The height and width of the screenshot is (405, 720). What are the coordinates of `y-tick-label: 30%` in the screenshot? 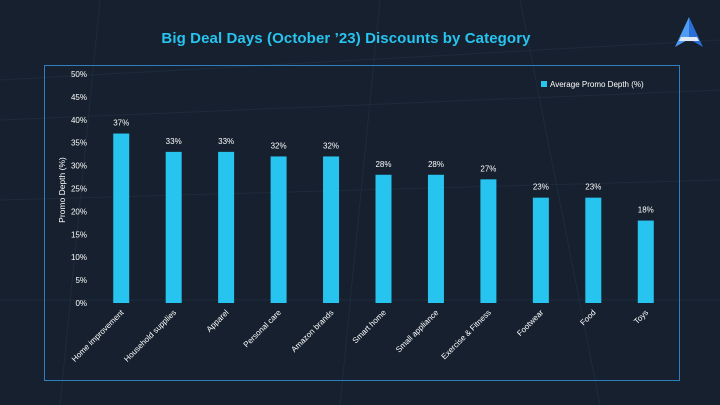 It's located at (79, 166).